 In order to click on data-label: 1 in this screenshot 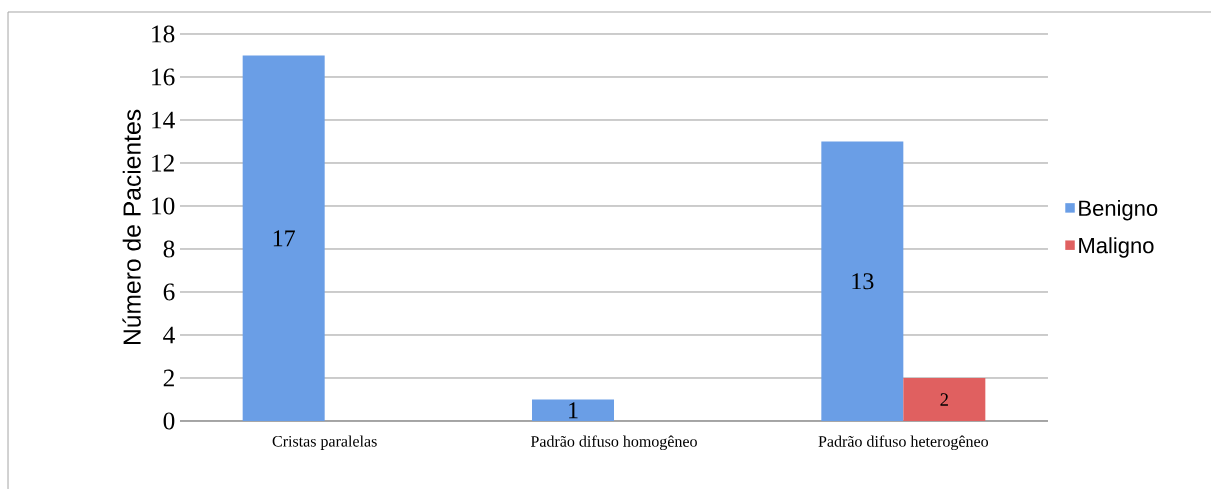, I will do `click(573, 410)`.